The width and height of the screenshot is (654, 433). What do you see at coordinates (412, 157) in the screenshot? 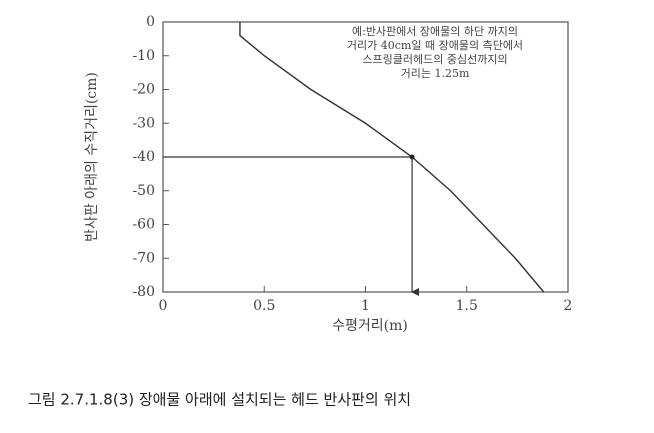
I see `example-point` at bounding box center [412, 157].